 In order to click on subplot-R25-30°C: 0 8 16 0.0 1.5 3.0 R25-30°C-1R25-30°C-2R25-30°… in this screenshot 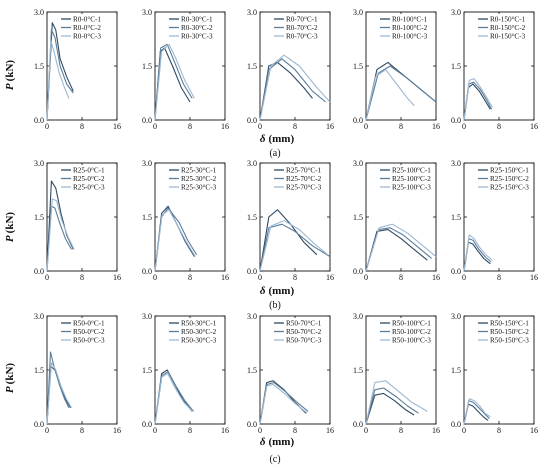, I will do `click(185, 220)`.